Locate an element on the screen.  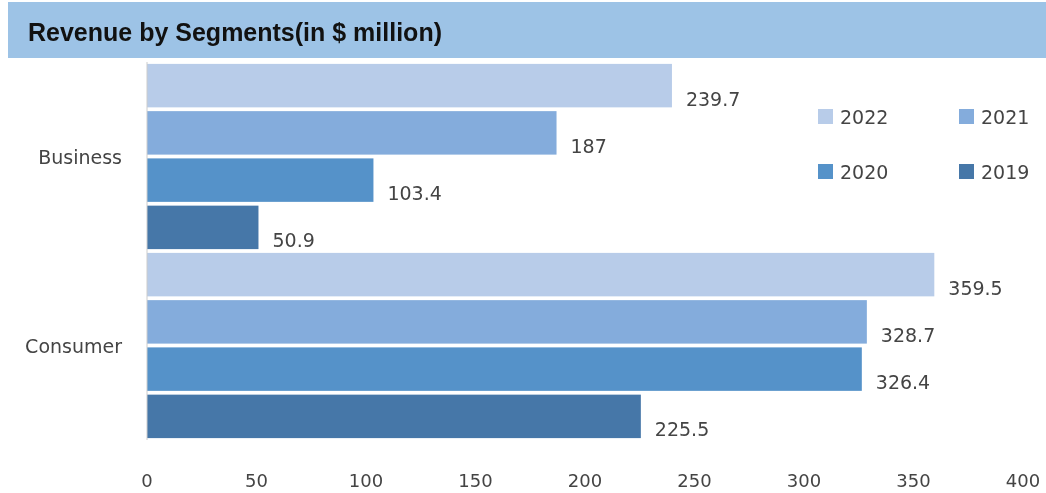
x-tick-label: 400 is located at coordinates (1023, 480).